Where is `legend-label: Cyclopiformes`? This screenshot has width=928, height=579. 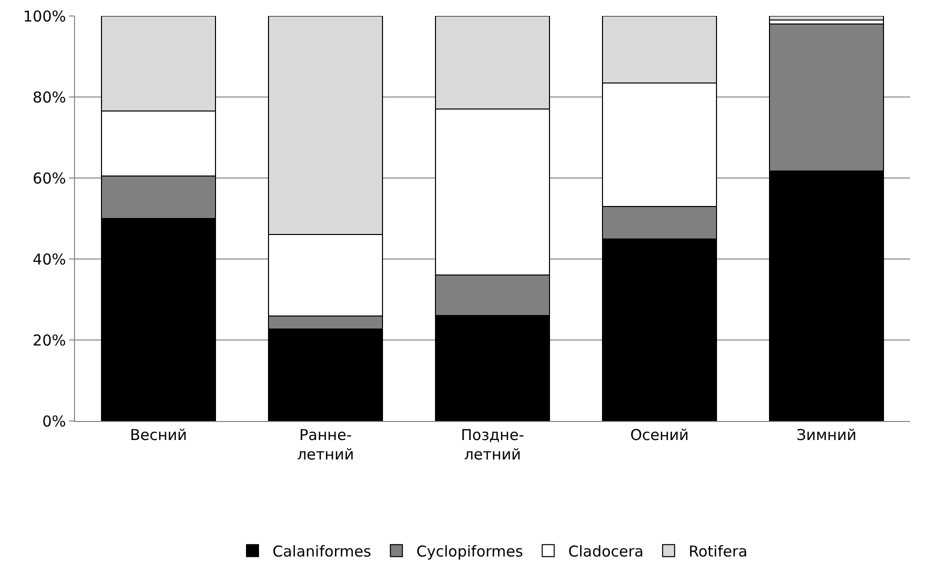 legend-label: Cyclopiformes is located at coordinates (470, 551).